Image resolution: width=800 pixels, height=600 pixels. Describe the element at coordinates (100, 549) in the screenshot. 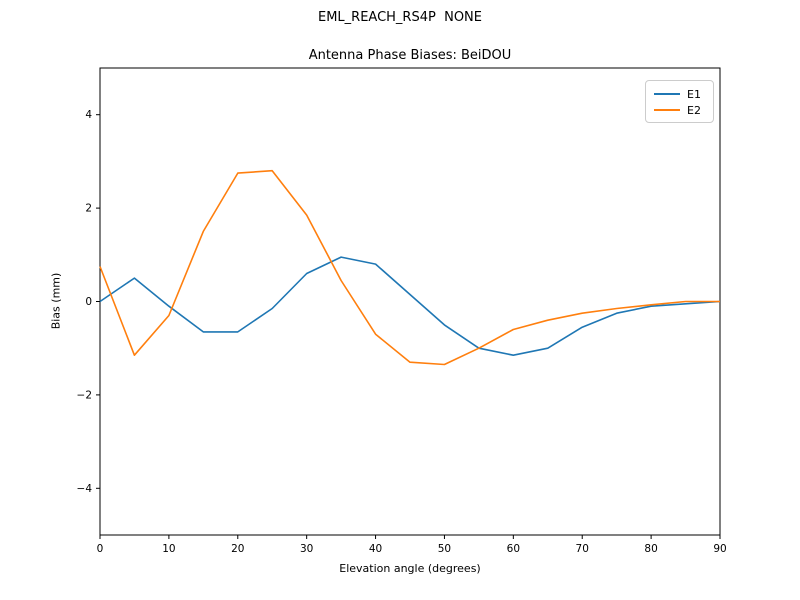

I see `x-tick-label: 0` at that location.